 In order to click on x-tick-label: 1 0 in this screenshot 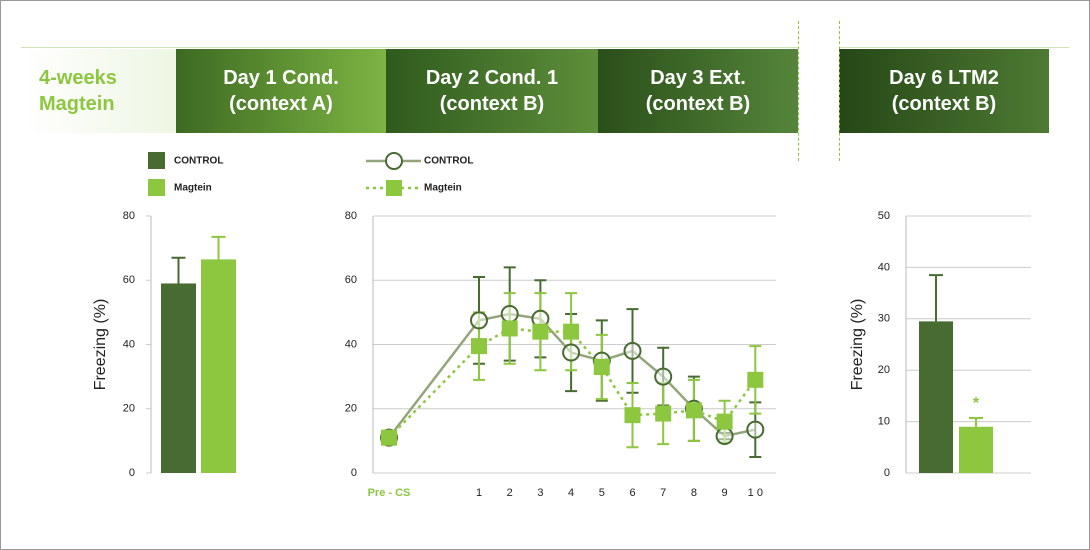, I will do `click(755, 493)`.